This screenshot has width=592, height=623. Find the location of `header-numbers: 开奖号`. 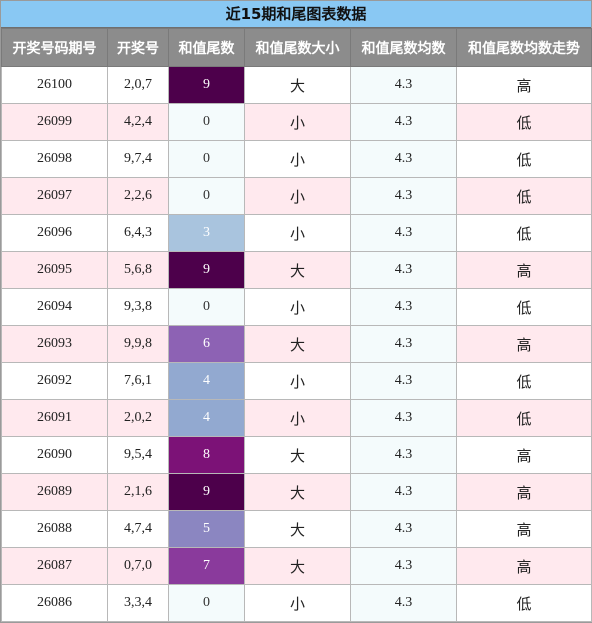

header-numbers: 开奖号 is located at coordinates (138, 47).